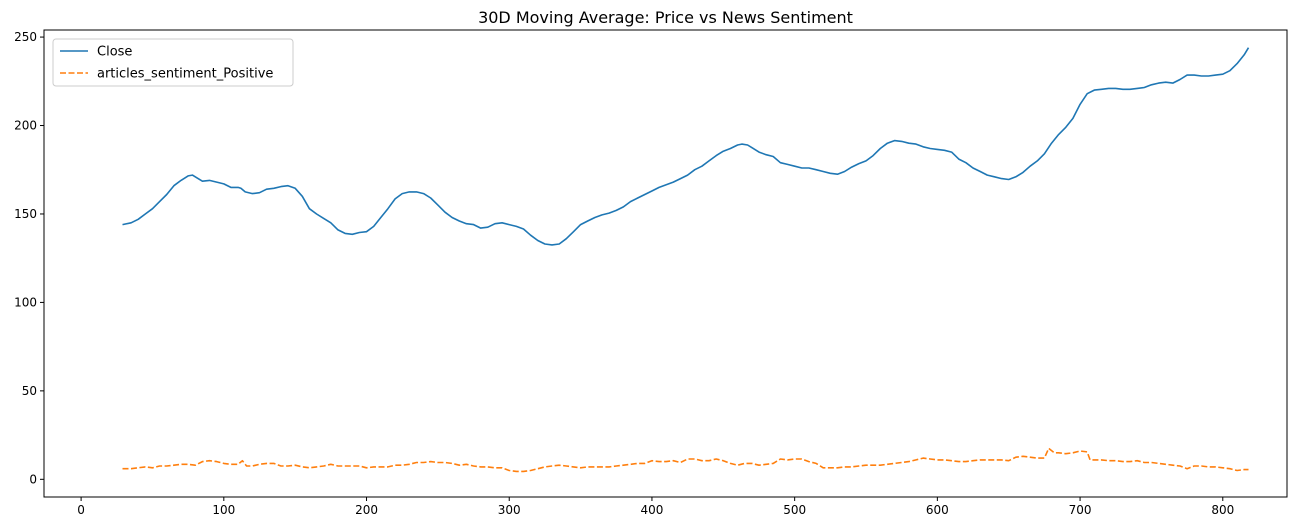  Describe the element at coordinates (33, 479) in the screenshot. I see `y-tick-label: 0` at that location.